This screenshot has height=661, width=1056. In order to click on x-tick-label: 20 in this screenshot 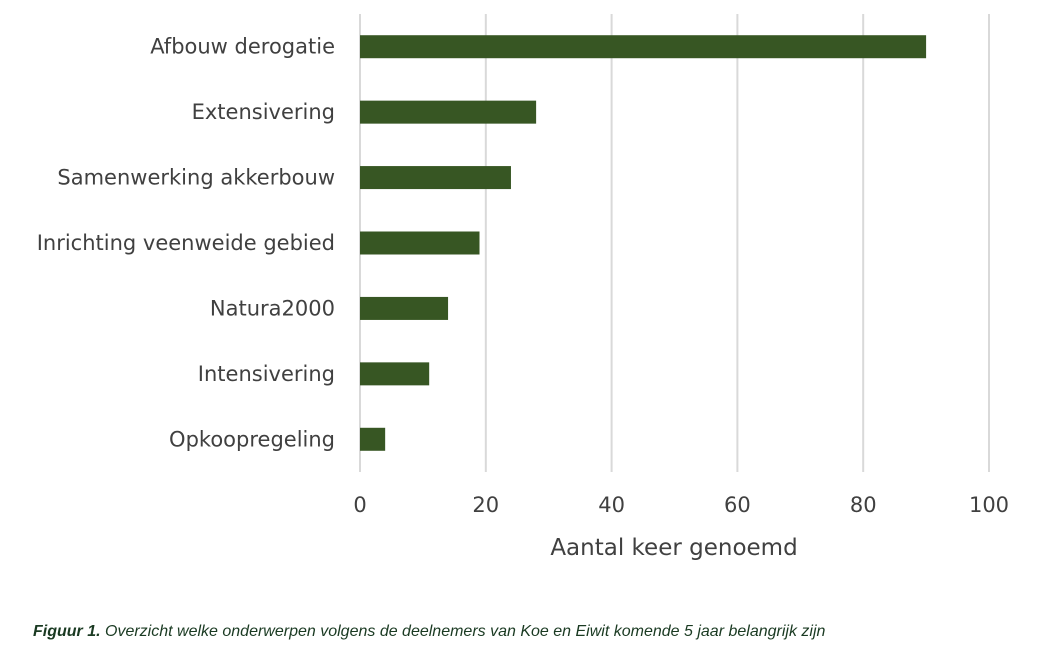, I will do `click(485, 505)`.